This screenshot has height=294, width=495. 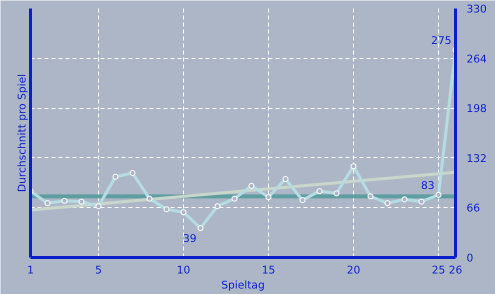 What do you see at coordinates (30, 270) in the screenshot?
I see `x-tick-label: 1` at bounding box center [30, 270].